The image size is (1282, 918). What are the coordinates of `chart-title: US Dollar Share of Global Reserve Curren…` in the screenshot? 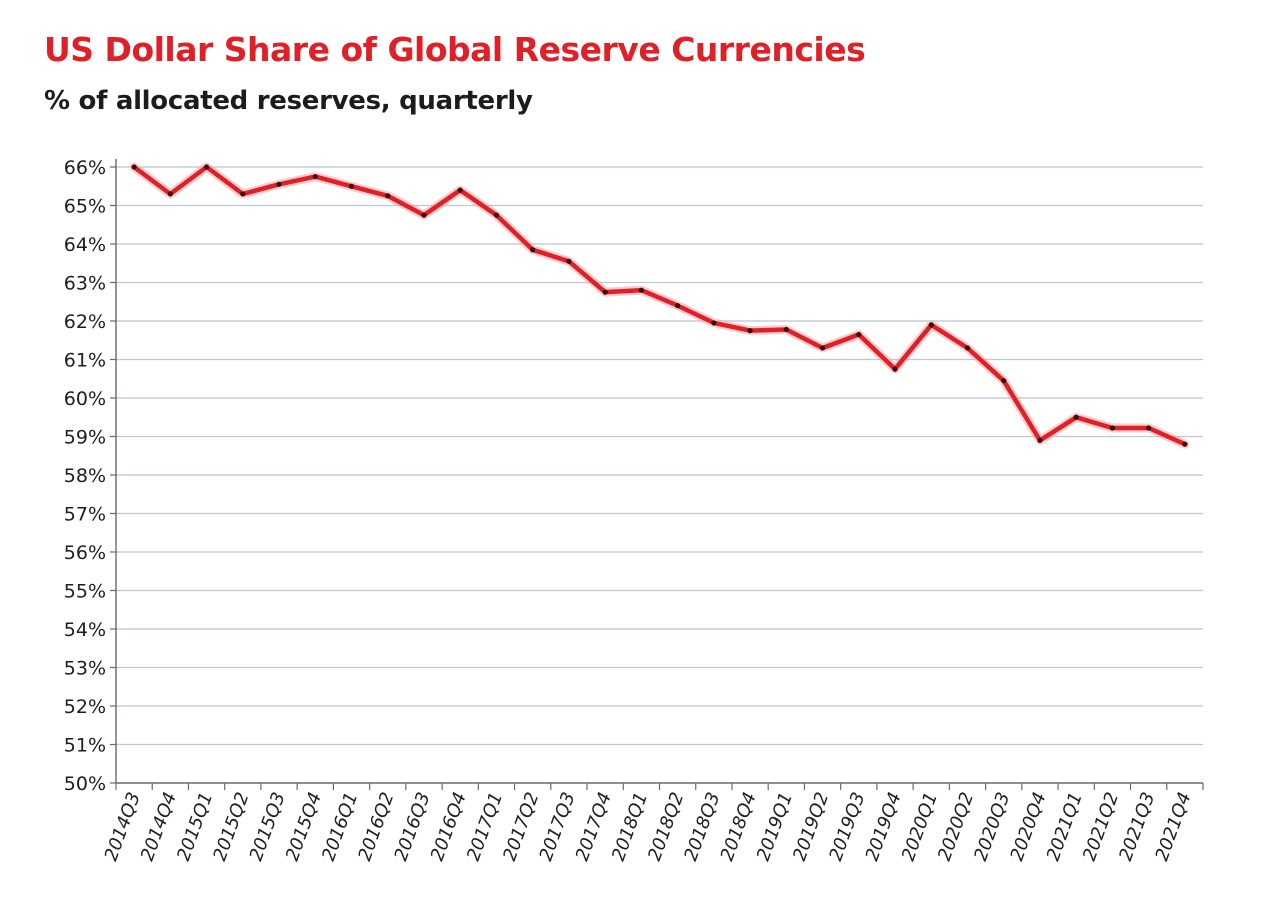 It's located at (455, 49).